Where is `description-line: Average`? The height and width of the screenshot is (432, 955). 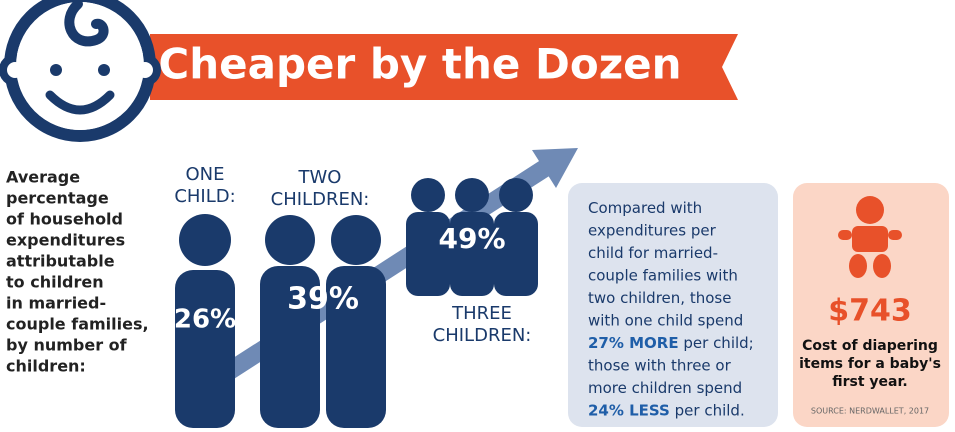
description-line: Average is located at coordinates (43, 177).